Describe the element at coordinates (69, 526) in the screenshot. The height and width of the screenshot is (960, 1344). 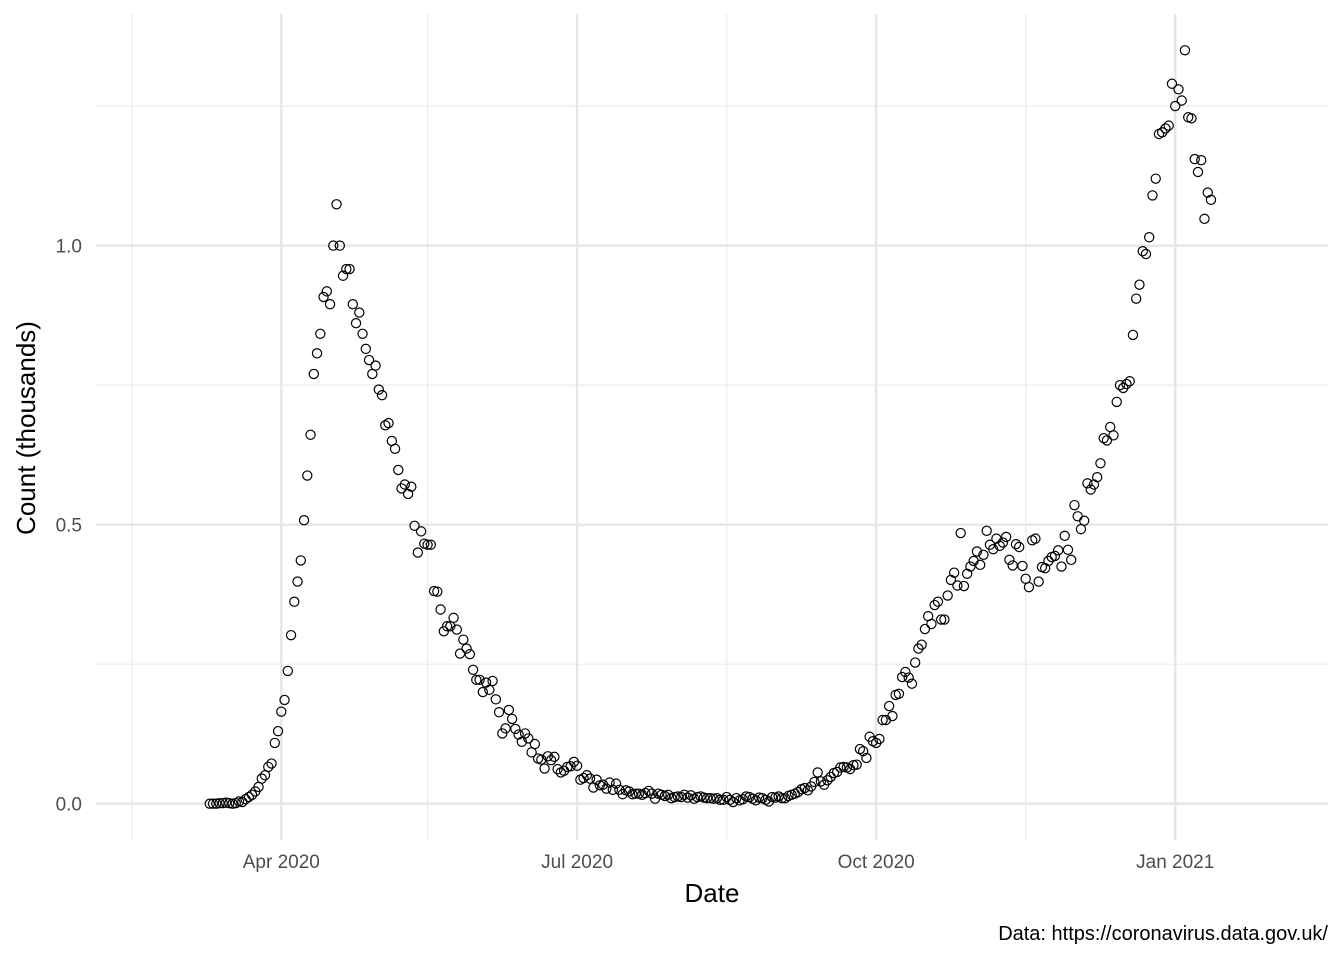
I see `y-tick-label: 0.5` at that location.